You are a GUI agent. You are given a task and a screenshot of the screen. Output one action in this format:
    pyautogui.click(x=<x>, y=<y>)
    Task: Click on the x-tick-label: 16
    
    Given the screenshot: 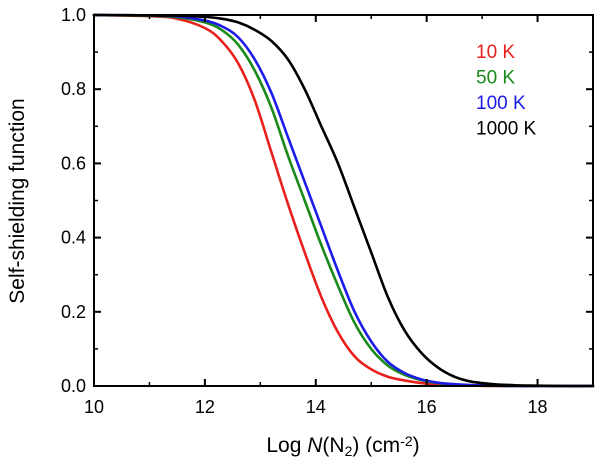 What is the action you would take?
    pyautogui.click(x=427, y=407)
    